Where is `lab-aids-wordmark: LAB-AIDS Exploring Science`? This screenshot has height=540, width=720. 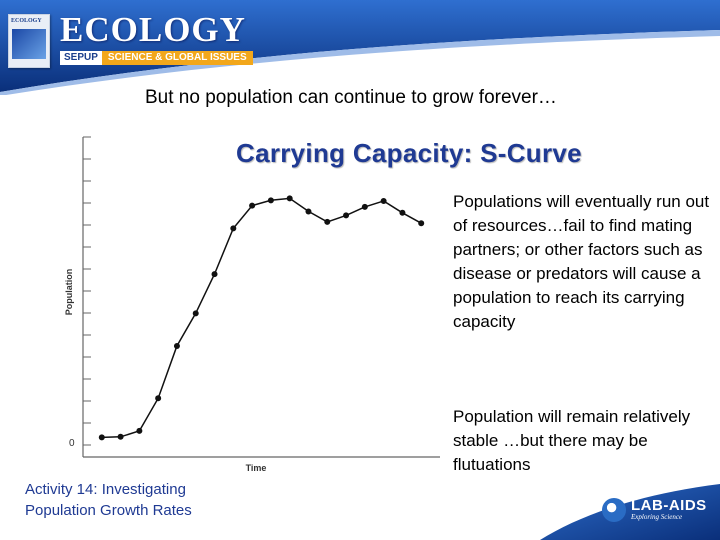 lab-aids-wordmark: LAB-AIDS Exploring Science is located at coordinates (669, 510).